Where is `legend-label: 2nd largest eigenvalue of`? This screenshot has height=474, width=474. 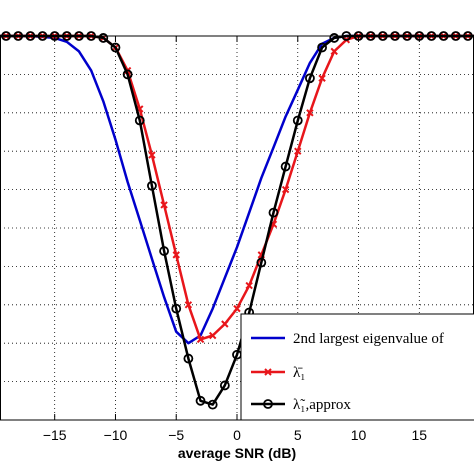 legend-label: 2nd largest eigenvalue of is located at coordinates (368, 339).